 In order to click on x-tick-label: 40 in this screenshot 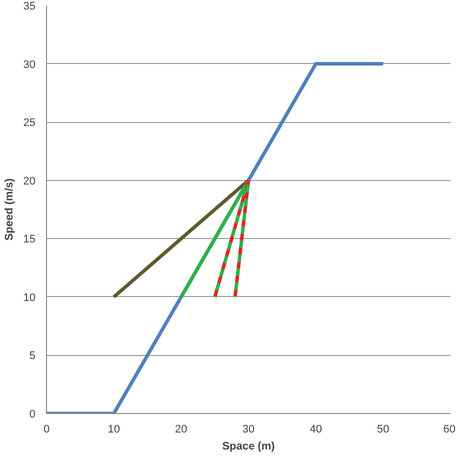, I will do `click(316, 430)`.